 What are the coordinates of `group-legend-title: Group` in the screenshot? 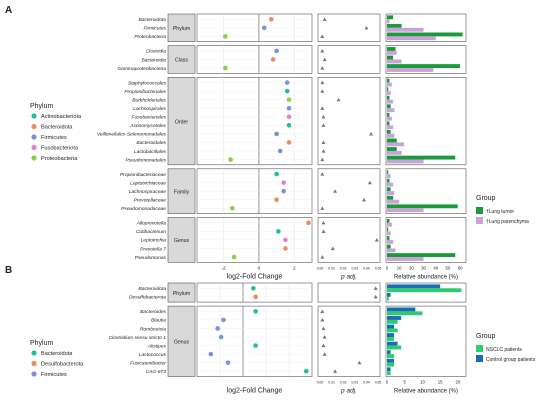 It's located at (486, 198).